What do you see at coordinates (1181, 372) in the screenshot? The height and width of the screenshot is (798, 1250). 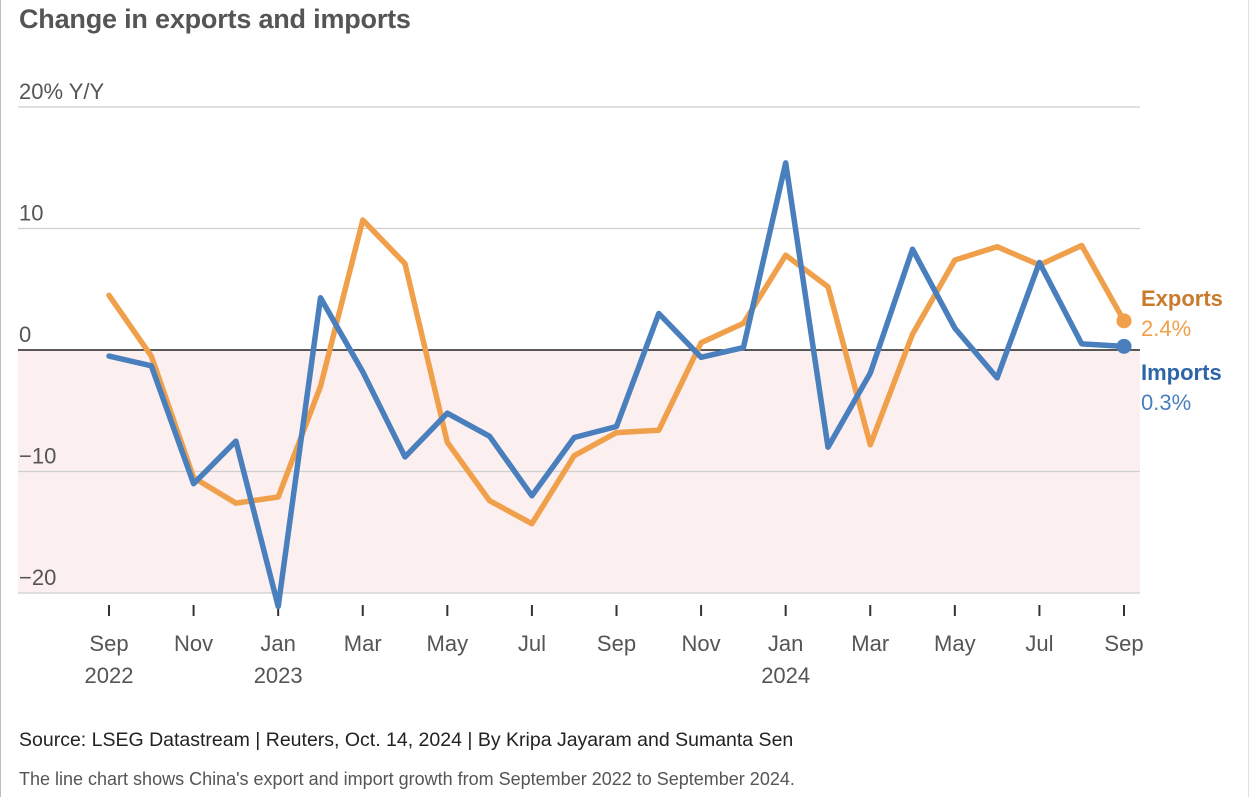 I see `series-label-imports: Imports` at bounding box center [1181, 372].